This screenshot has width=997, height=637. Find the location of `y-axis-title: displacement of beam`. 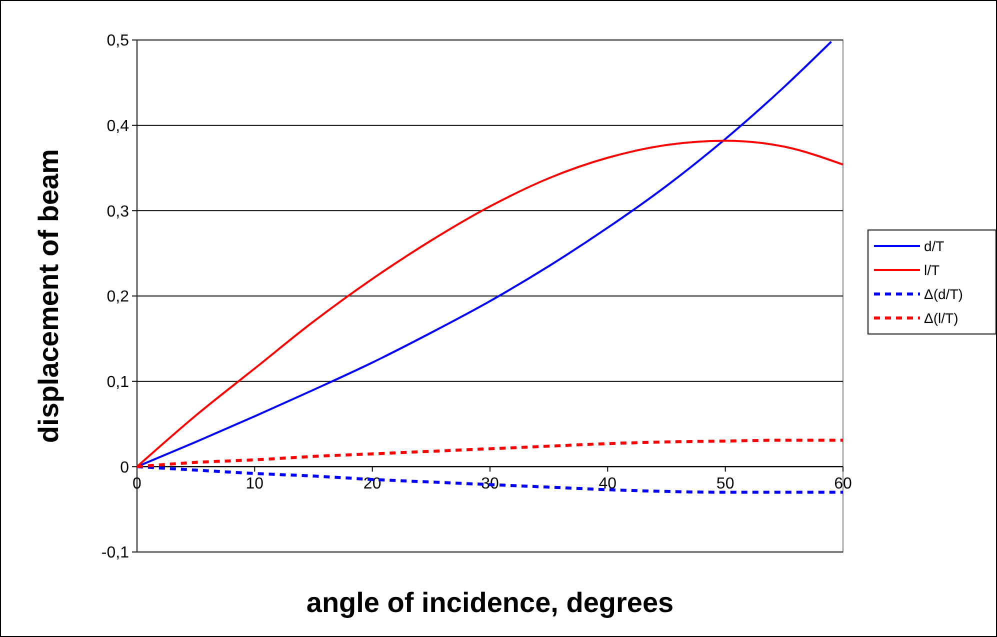

y-axis-title: displacement of beam is located at coordinates (48, 296).